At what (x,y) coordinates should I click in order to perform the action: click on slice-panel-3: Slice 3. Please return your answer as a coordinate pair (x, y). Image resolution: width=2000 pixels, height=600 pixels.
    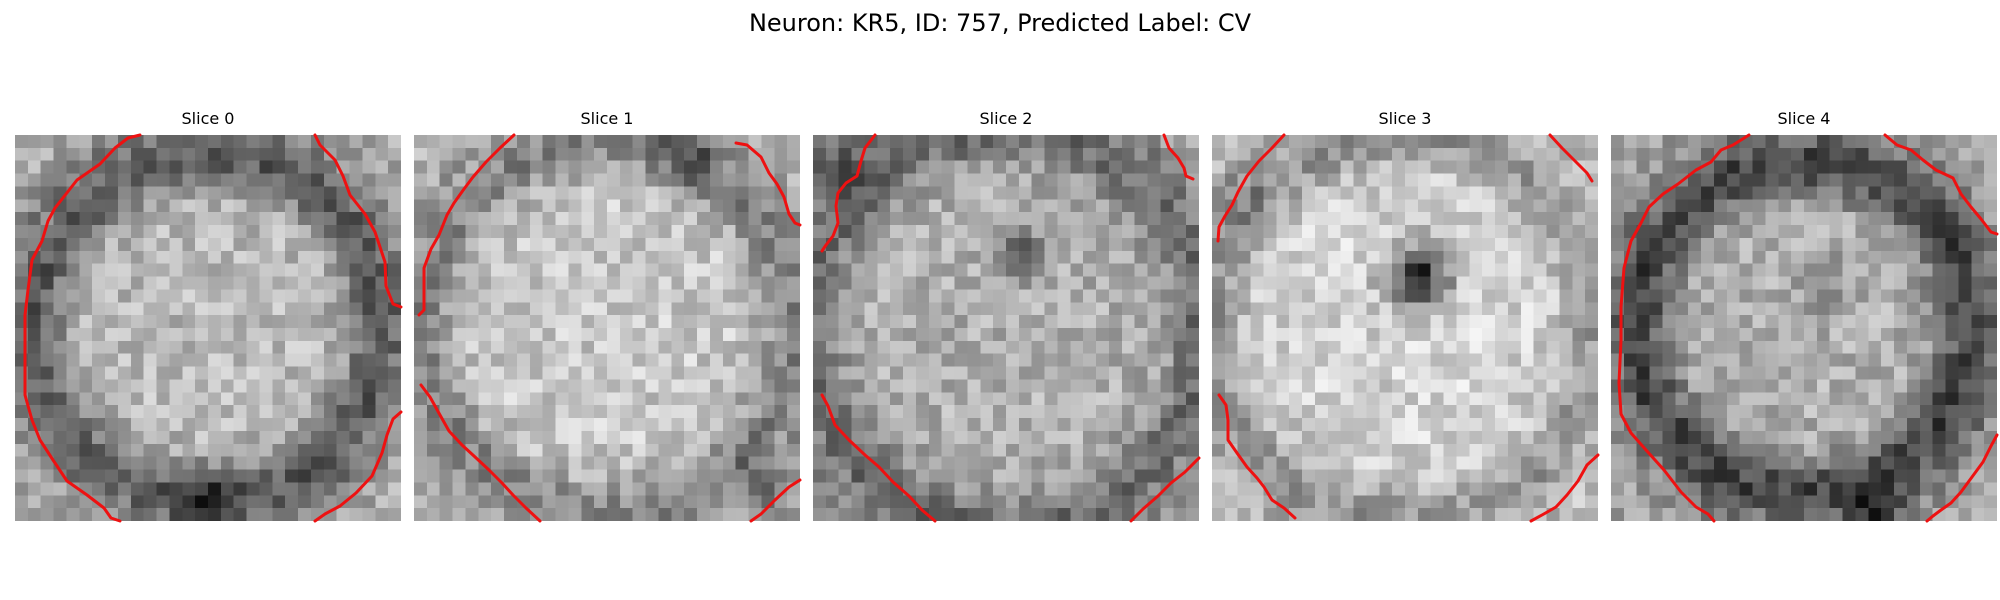
    Looking at the image, I should click on (1406, 315).